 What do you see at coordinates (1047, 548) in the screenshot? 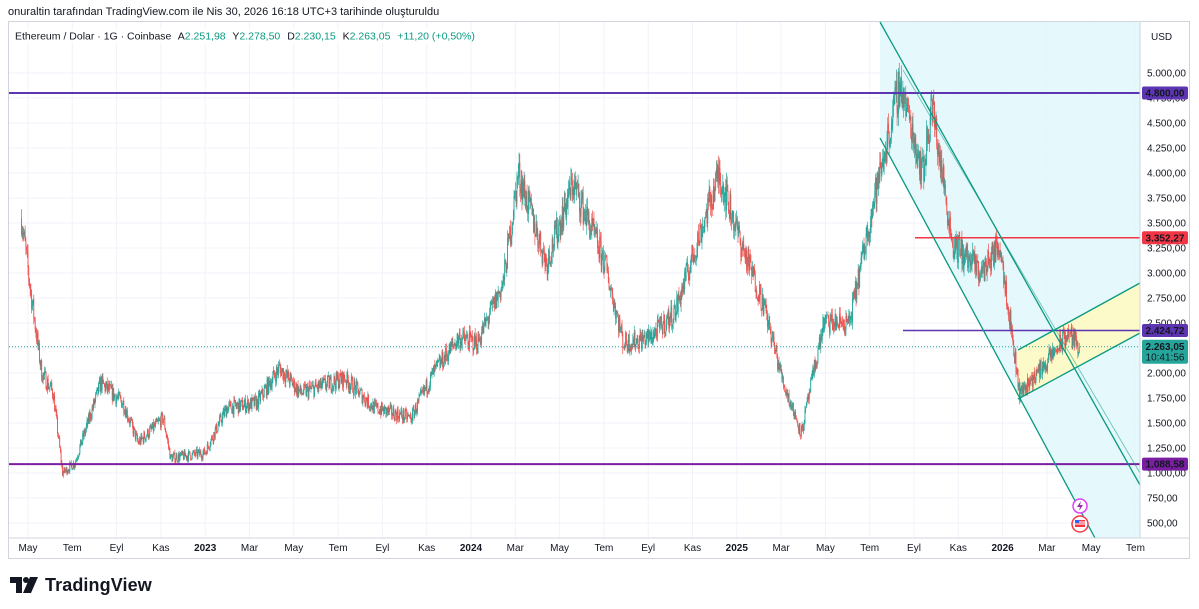
I see `time-tick-label: Mar` at bounding box center [1047, 548].